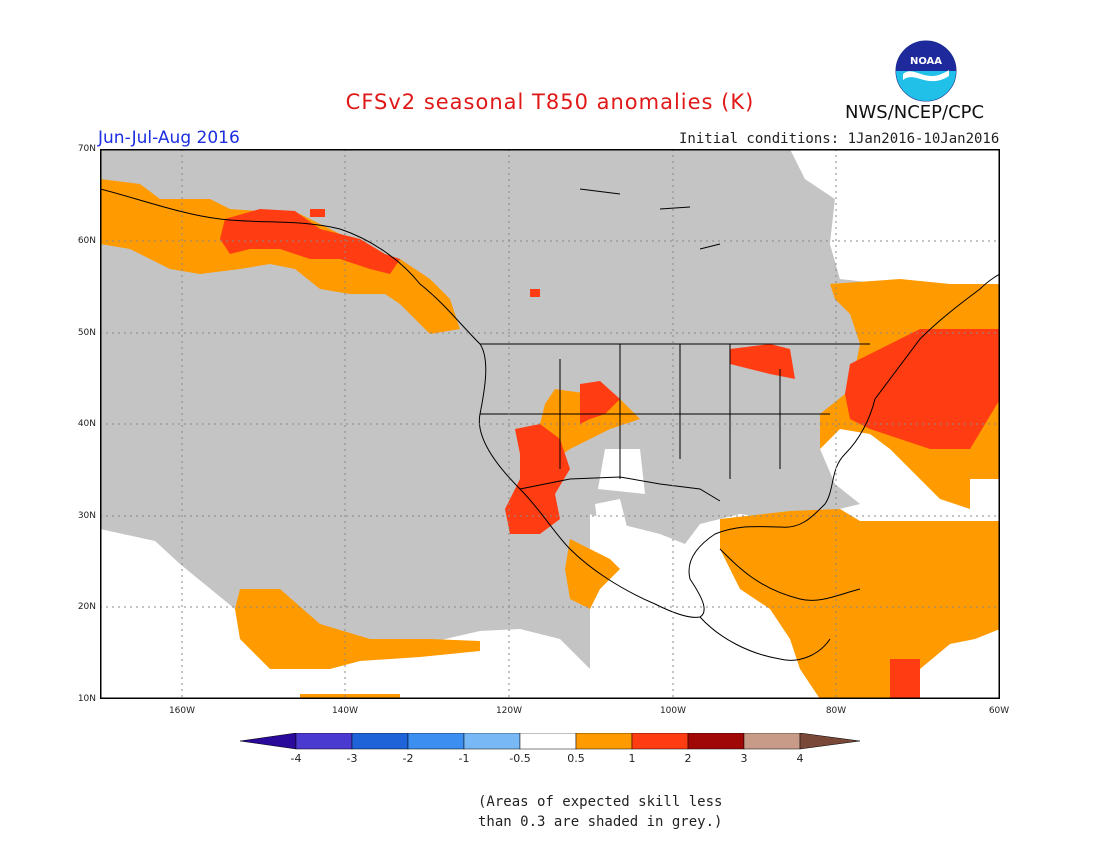  Describe the element at coordinates (836, 711) in the screenshot. I see `lon-label-80w: 80W` at that location.